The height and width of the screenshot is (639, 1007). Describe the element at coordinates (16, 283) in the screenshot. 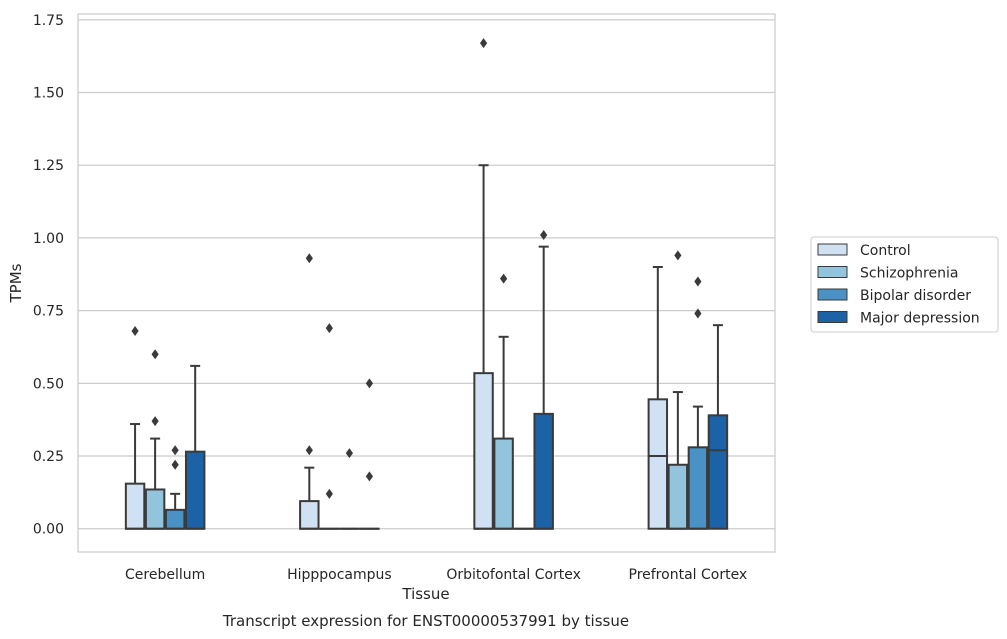

I see `y-axis-label: TPMs` at that location.